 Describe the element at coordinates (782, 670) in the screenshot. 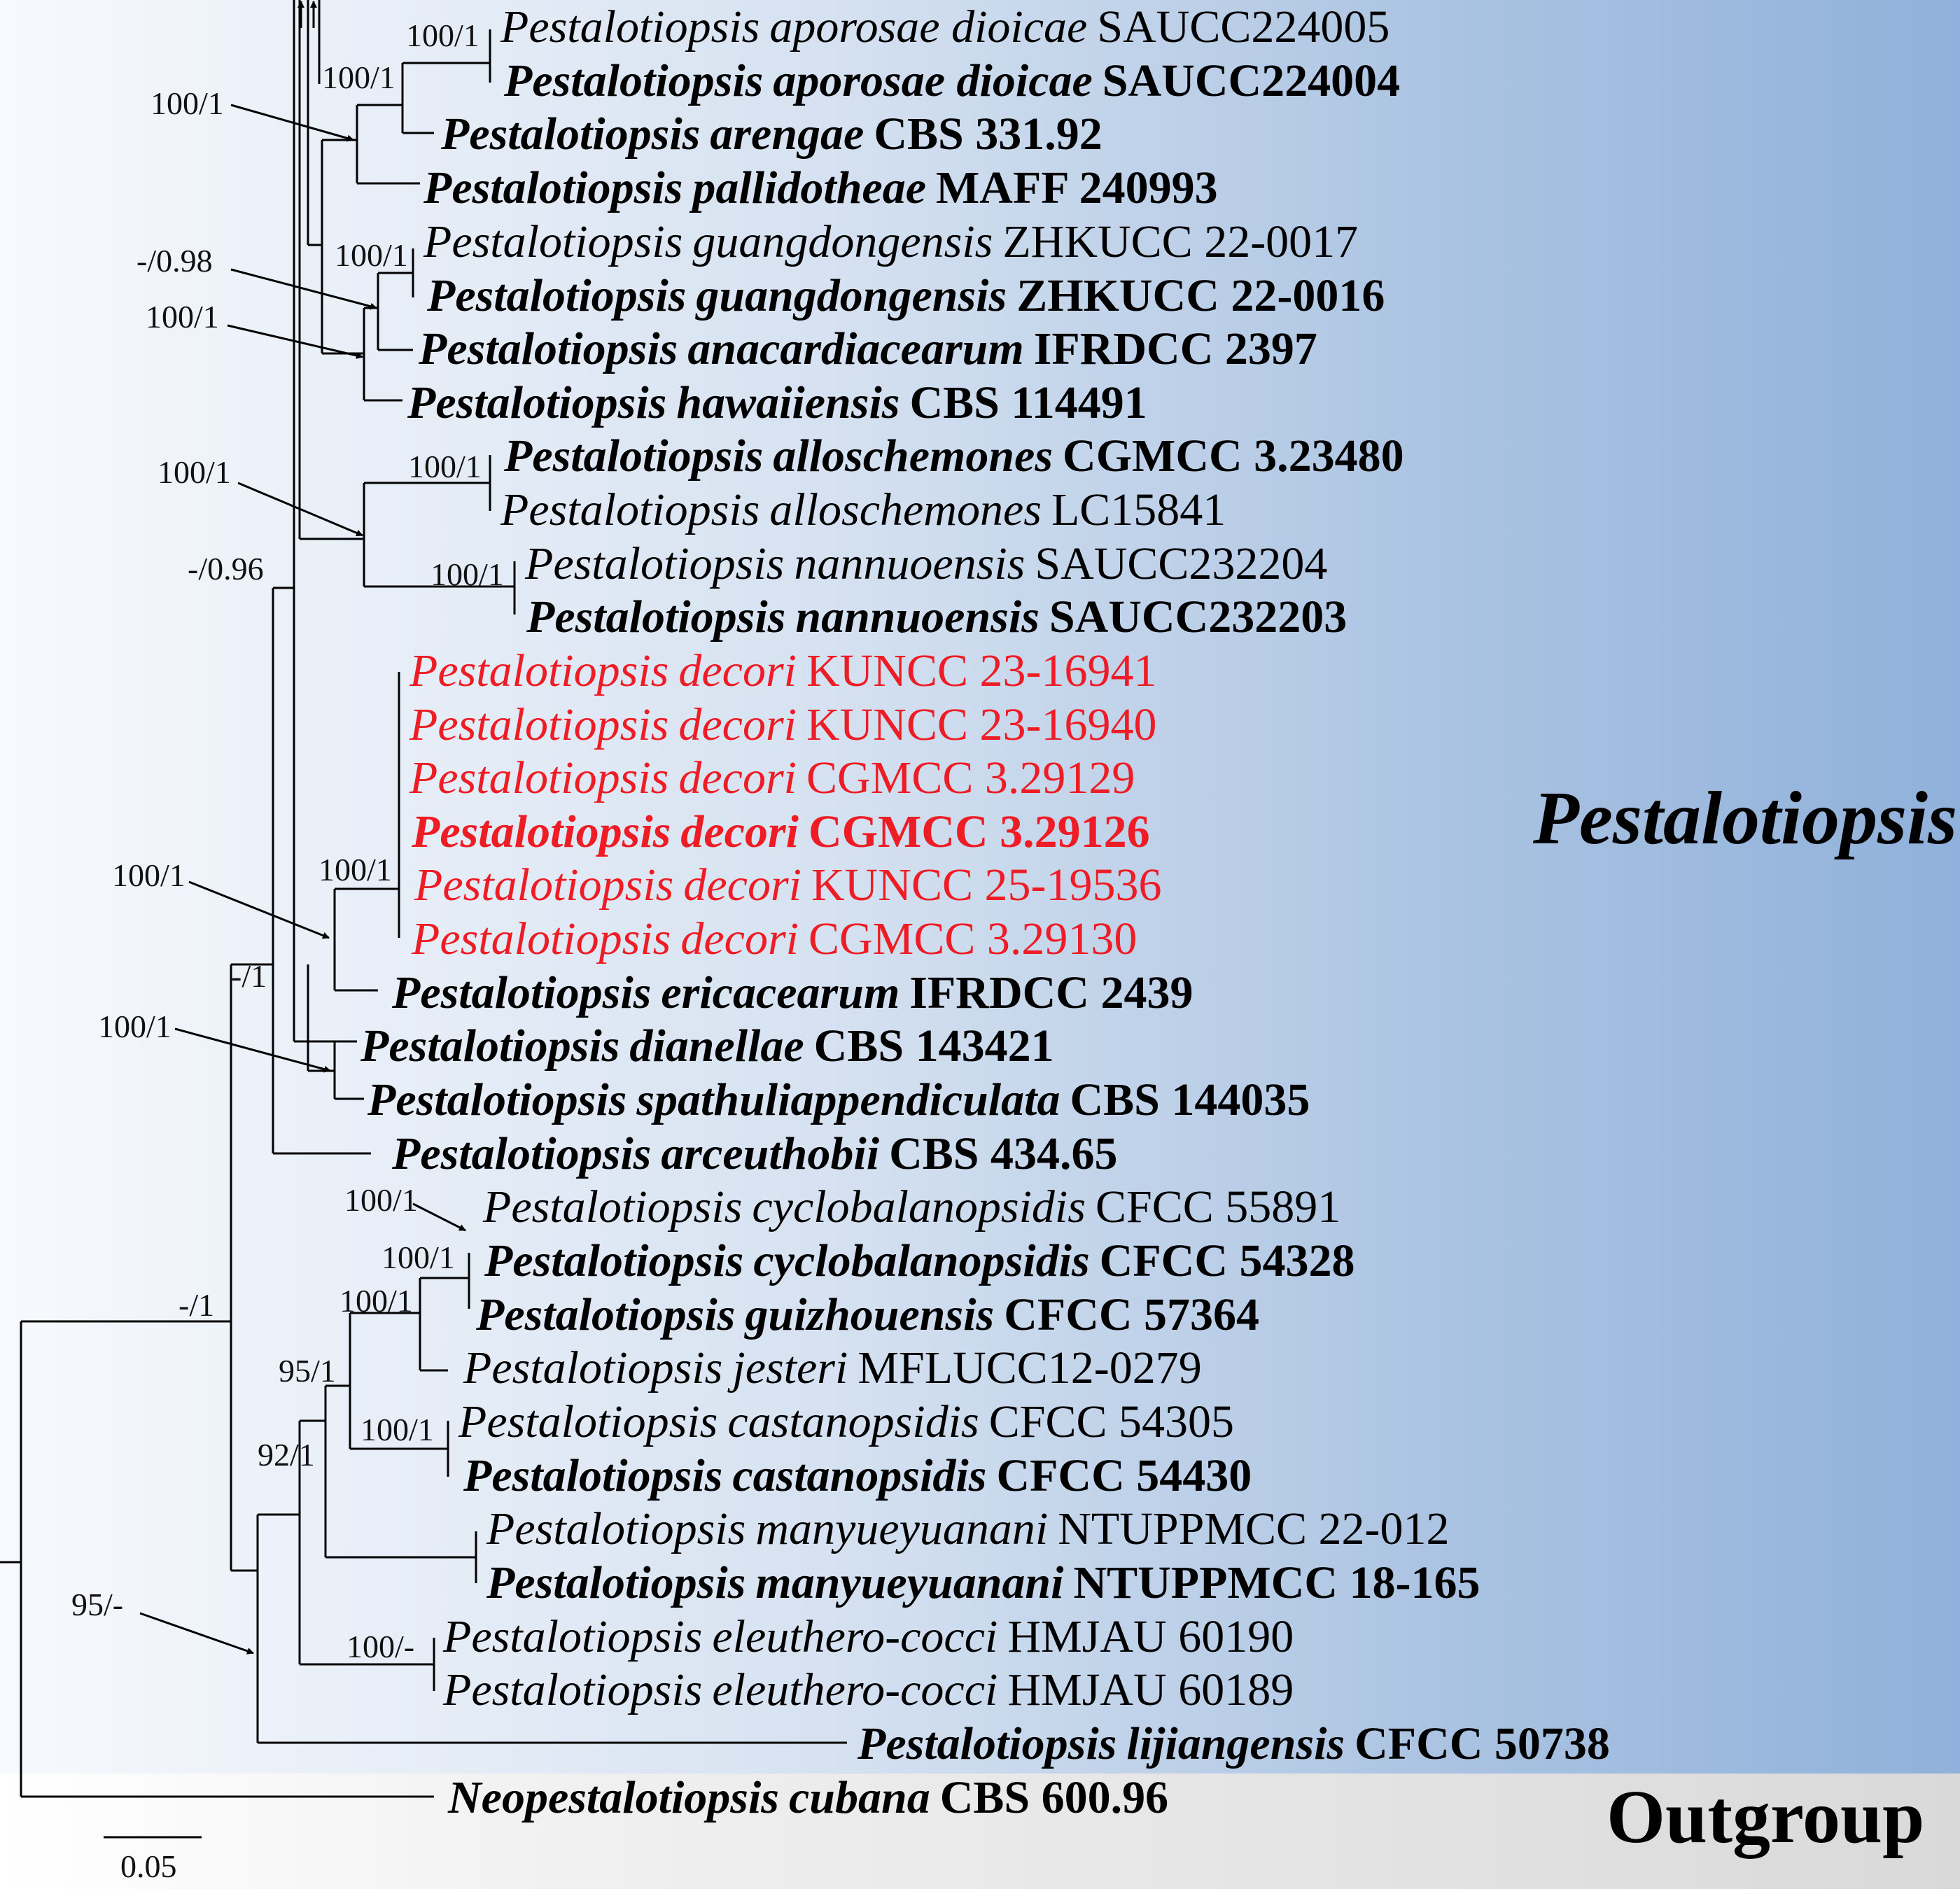

I see `taxon-label: Pestalotiopsis decori KUNCC 23-16941` at that location.